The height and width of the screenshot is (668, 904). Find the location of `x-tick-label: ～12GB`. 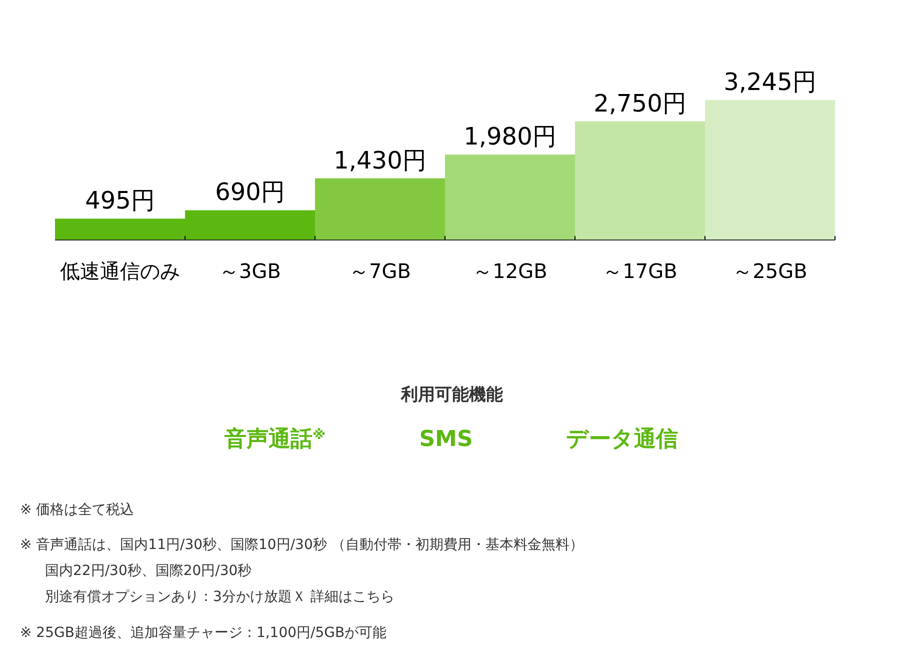

x-tick-label: ～12GB is located at coordinates (510, 271).